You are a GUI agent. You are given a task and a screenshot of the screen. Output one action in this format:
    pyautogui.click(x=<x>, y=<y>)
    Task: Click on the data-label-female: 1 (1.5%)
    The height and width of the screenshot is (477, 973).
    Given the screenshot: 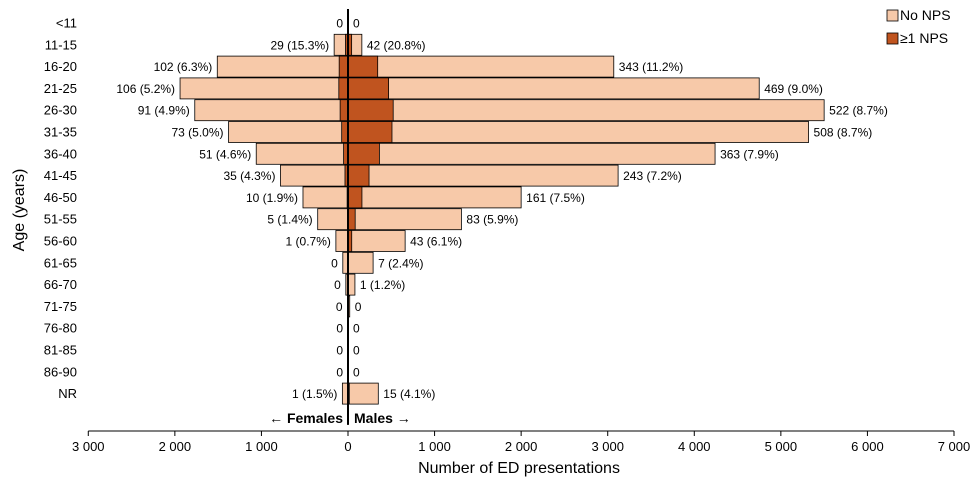 What is the action you would take?
    pyautogui.click(x=314, y=394)
    